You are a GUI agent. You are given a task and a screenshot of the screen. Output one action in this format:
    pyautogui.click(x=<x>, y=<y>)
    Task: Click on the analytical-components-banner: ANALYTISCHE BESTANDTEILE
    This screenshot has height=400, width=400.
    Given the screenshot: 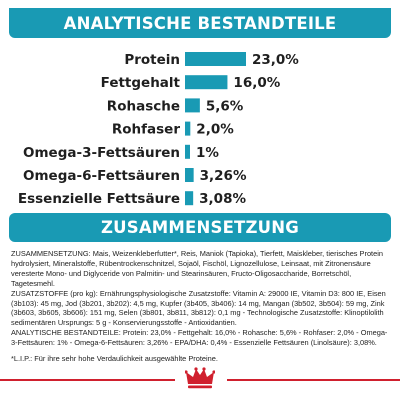 What is the action you would take?
    pyautogui.click(x=200, y=23)
    